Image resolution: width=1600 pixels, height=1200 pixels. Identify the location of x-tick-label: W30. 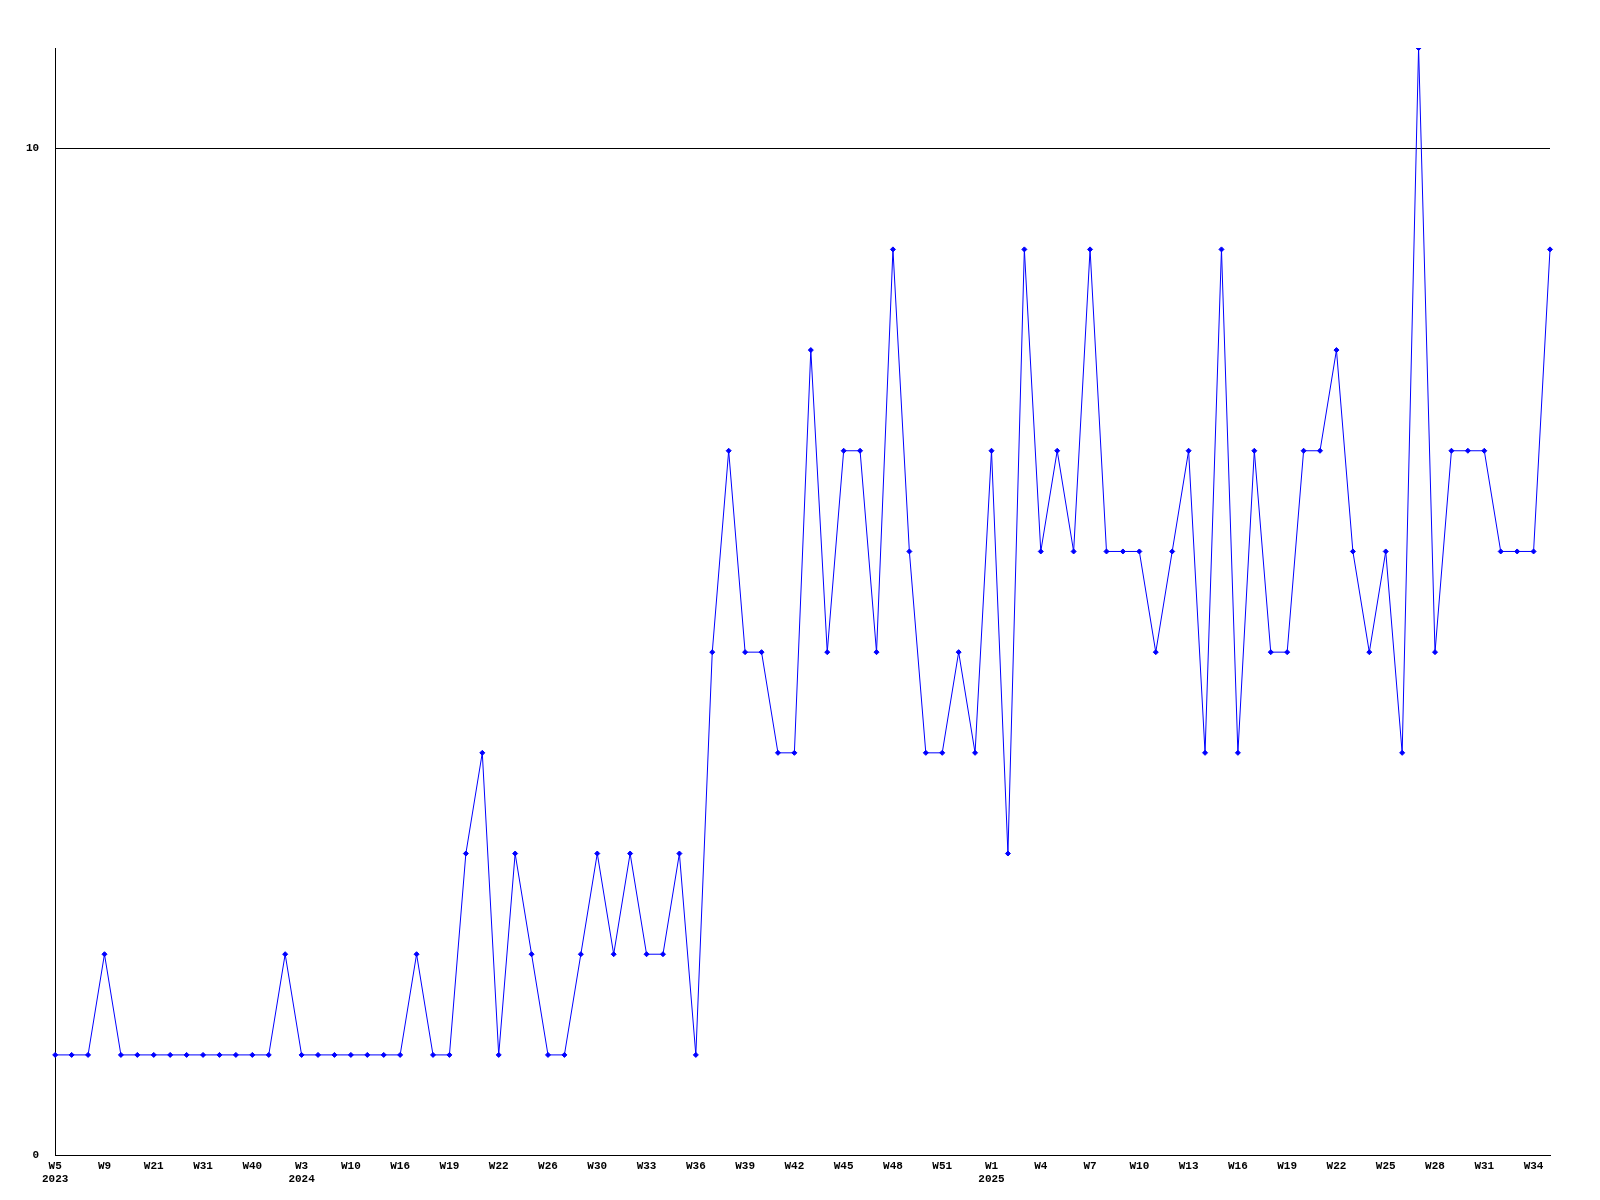
(597, 1165).